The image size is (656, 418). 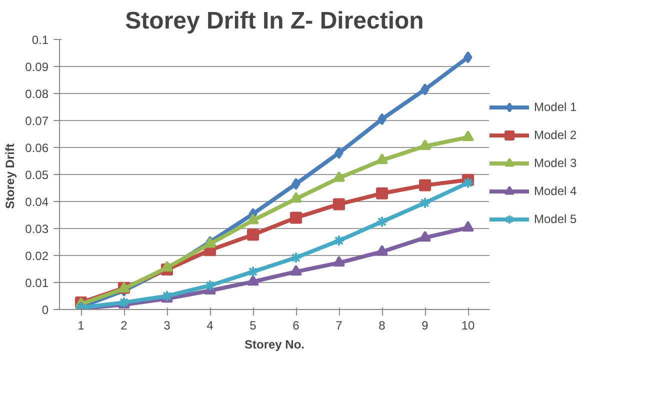 I want to click on x-tick-label: 6, so click(x=296, y=325).